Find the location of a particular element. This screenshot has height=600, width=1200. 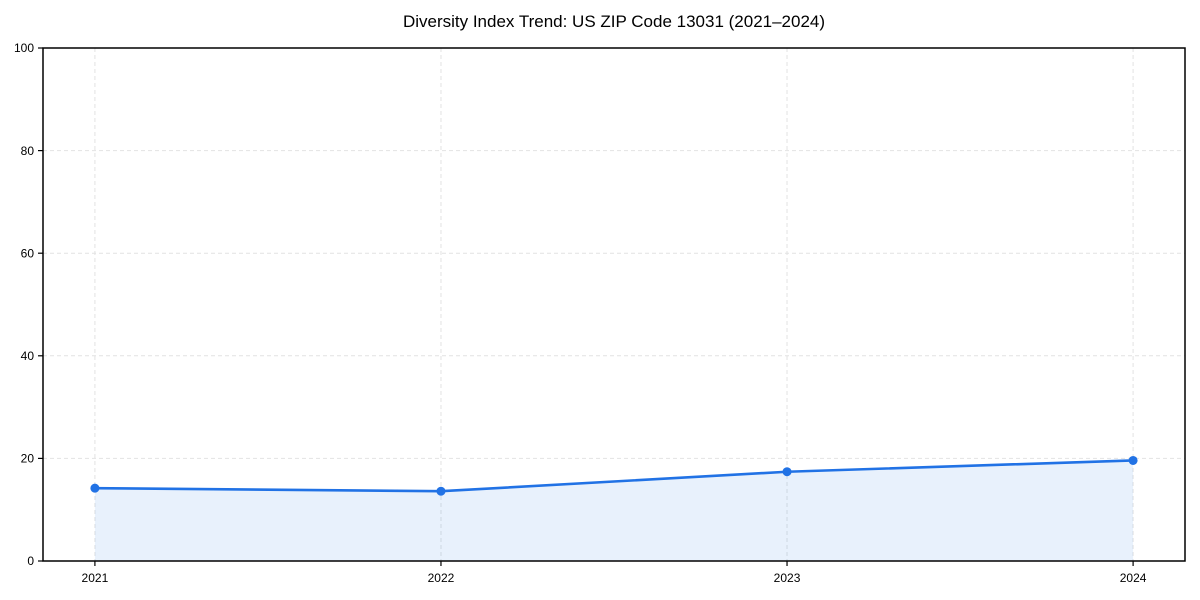

y-tick-label: 100 is located at coordinates (24, 48).